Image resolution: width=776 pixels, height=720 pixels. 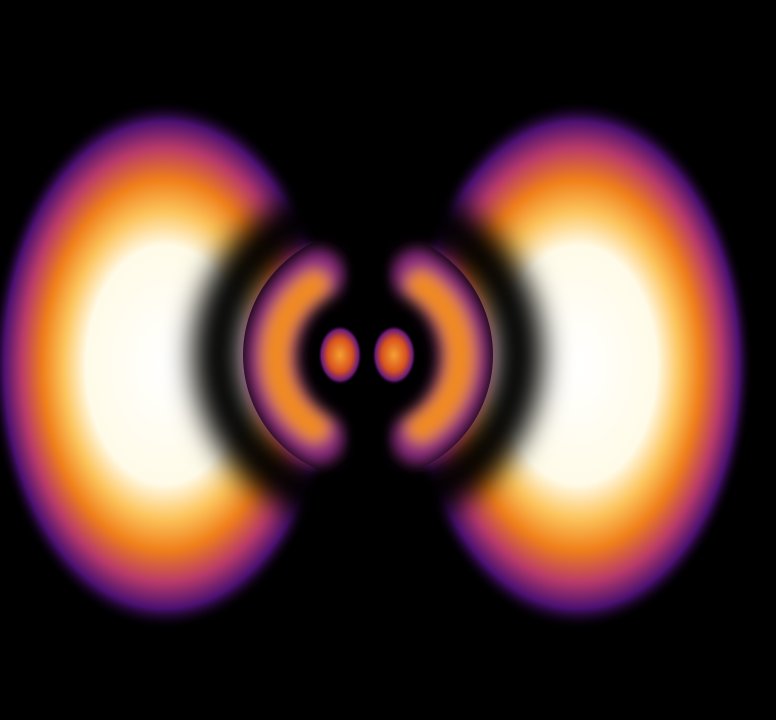 I want to click on right-dot, so click(x=394, y=355).